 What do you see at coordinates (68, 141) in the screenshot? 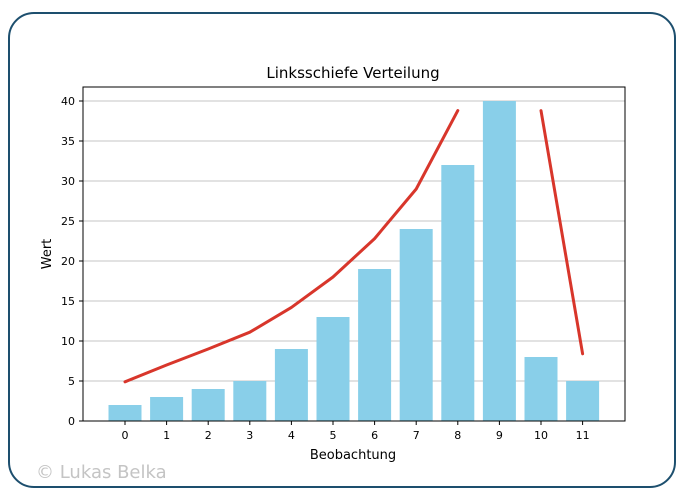
I see `y-tick-label: 35` at bounding box center [68, 141].